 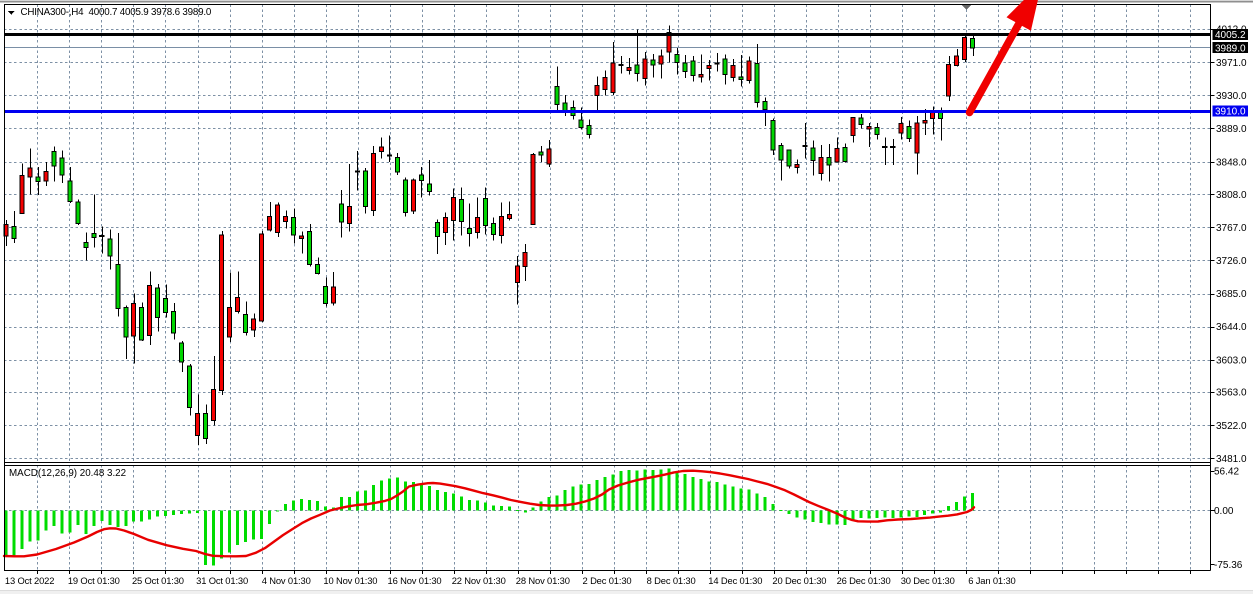 I want to click on svg-text: 3563.0, so click(x=1231, y=393).